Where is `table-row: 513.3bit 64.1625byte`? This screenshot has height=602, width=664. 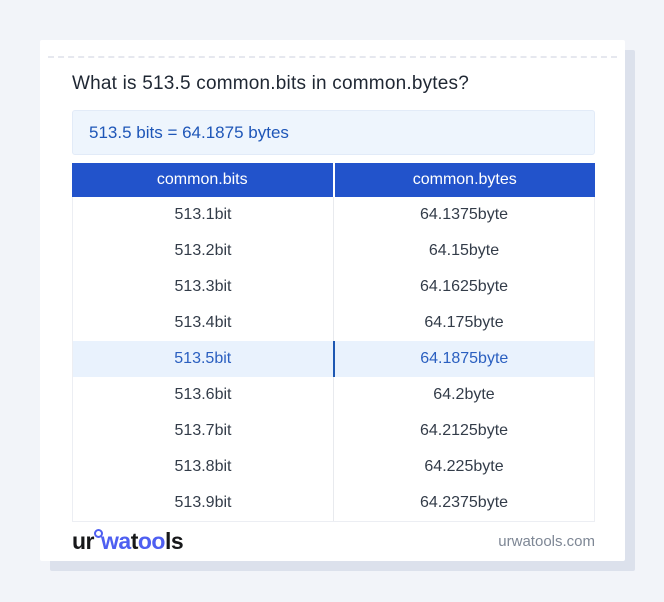 table-row: 513.3bit 64.1625byte is located at coordinates (333, 287).